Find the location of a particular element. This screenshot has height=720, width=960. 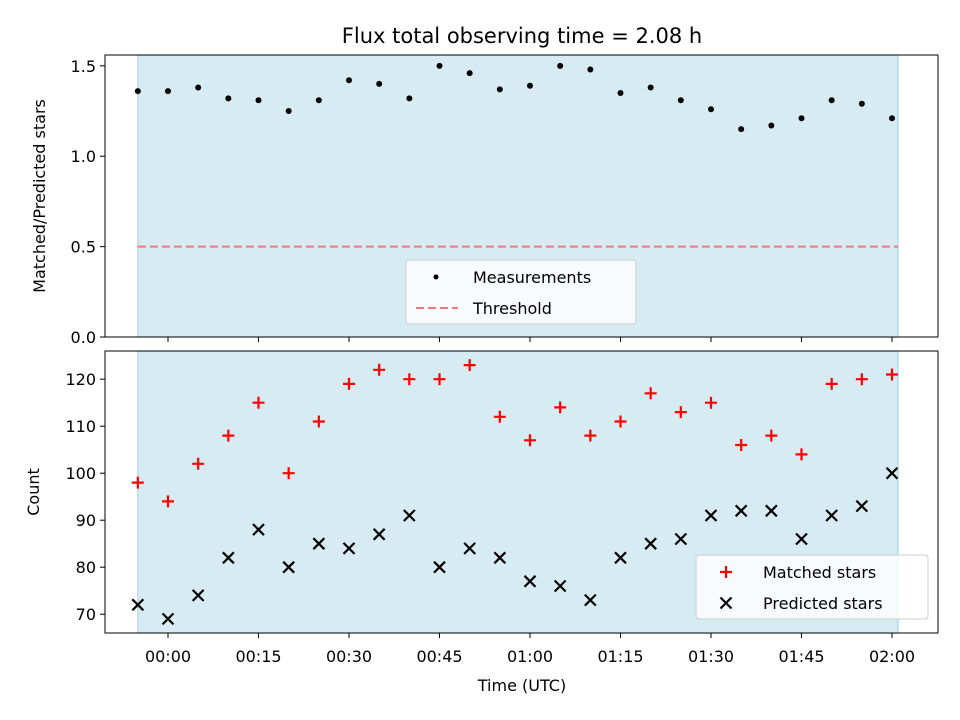

x-tick-label: 01:45 is located at coordinates (801, 656).